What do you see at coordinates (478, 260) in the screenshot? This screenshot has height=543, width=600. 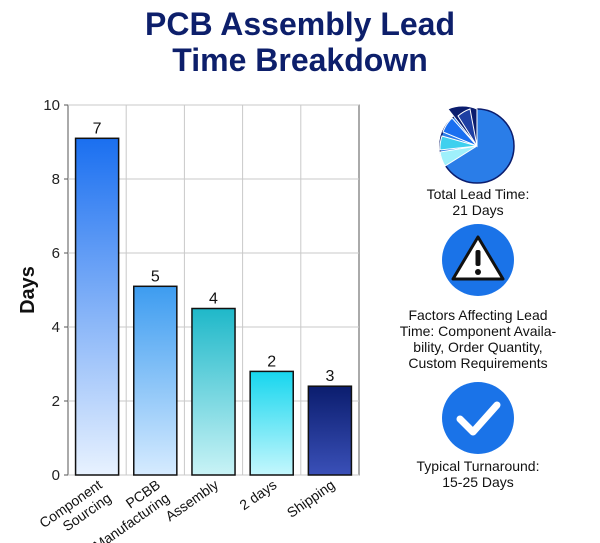 I see `warning-icon` at bounding box center [478, 260].